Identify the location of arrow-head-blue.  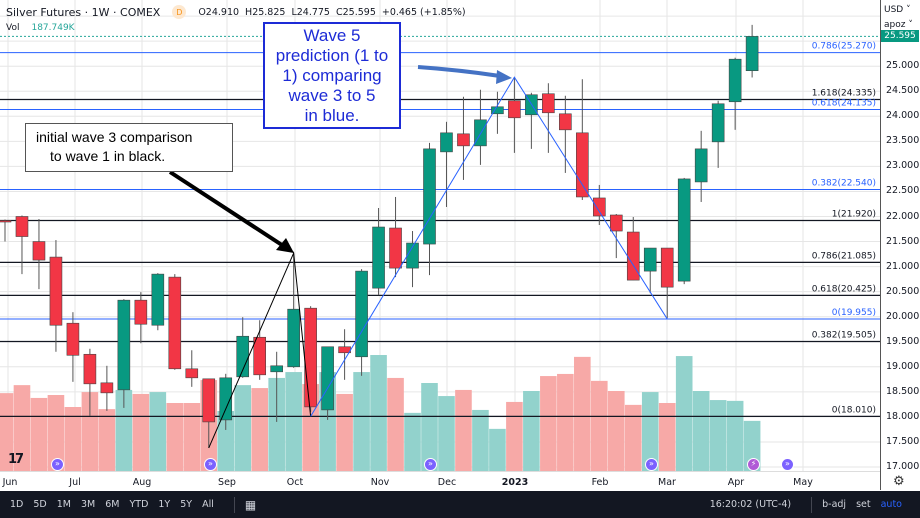
(504, 77).